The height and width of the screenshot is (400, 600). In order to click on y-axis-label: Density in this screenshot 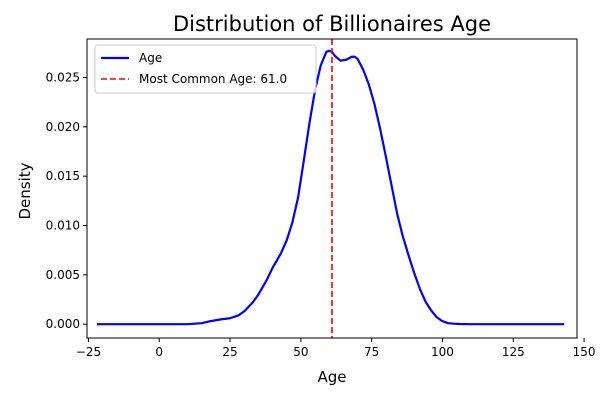, I will do `click(25, 190)`.